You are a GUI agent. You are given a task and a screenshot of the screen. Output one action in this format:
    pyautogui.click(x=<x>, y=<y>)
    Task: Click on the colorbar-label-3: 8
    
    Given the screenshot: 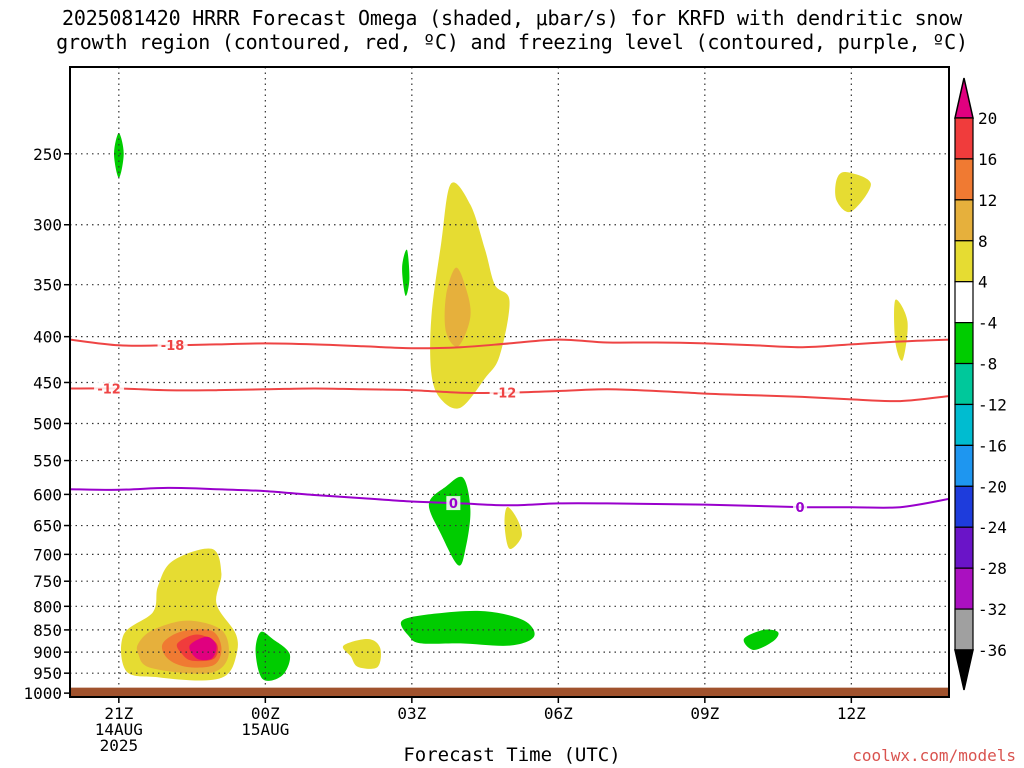 What is the action you would take?
    pyautogui.click(x=983, y=241)
    